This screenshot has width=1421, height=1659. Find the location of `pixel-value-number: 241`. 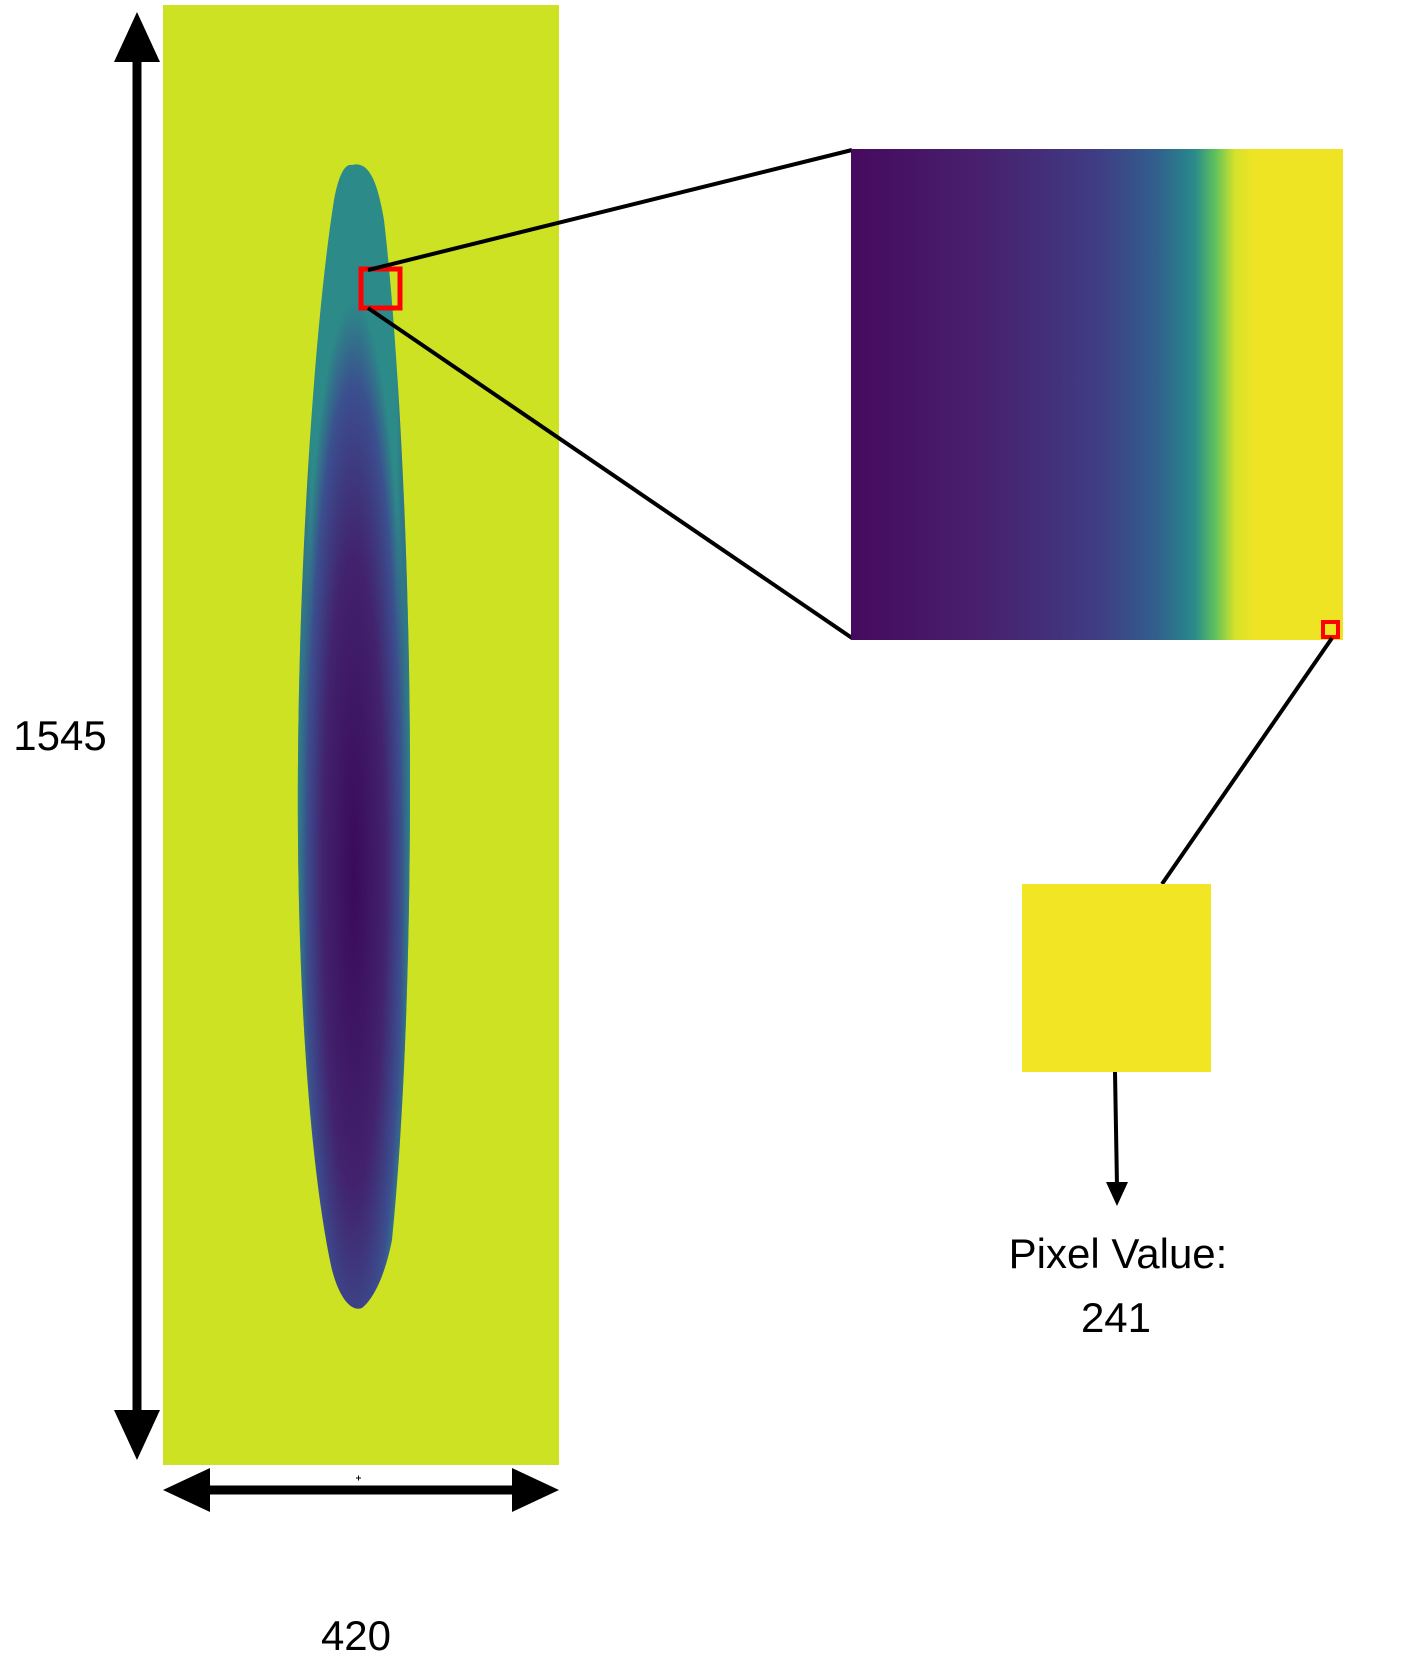

pixel-value-number: 241 is located at coordinates (1116, 1317).